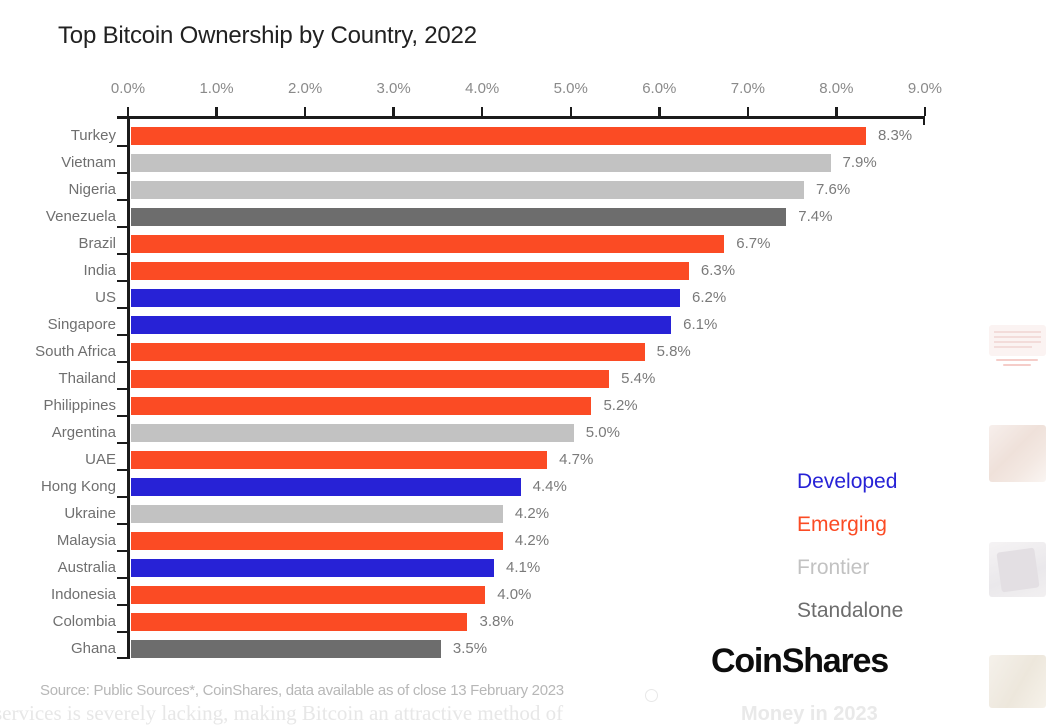 Image resolution: width=1054 pixels, height=726 pixels. I want to click on legend-item-emerging: Emerging, so click(842, 524).